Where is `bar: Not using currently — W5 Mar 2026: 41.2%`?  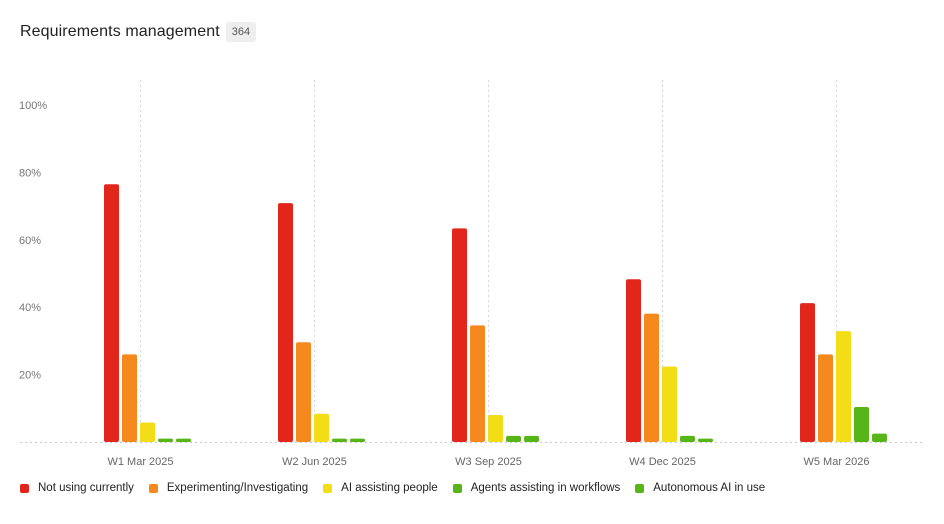 bar: Not using currently — W5 Mar 2026: 41.2% is located at coordinates (807, 372).